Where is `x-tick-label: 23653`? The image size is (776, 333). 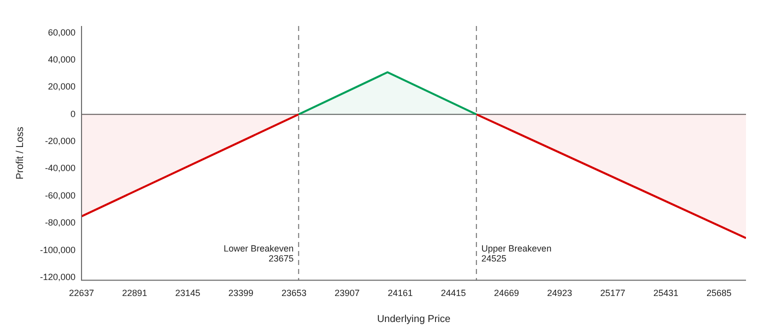
x-tick-label: 23653 is located at coordinates (294, 293).